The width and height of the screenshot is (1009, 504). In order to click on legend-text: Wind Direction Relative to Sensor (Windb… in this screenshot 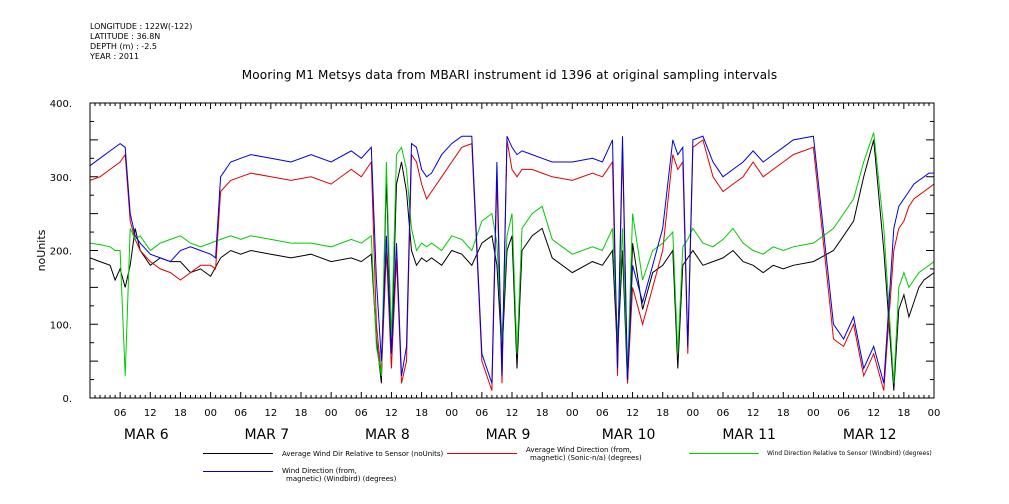, I will do `click(849, 453)`.